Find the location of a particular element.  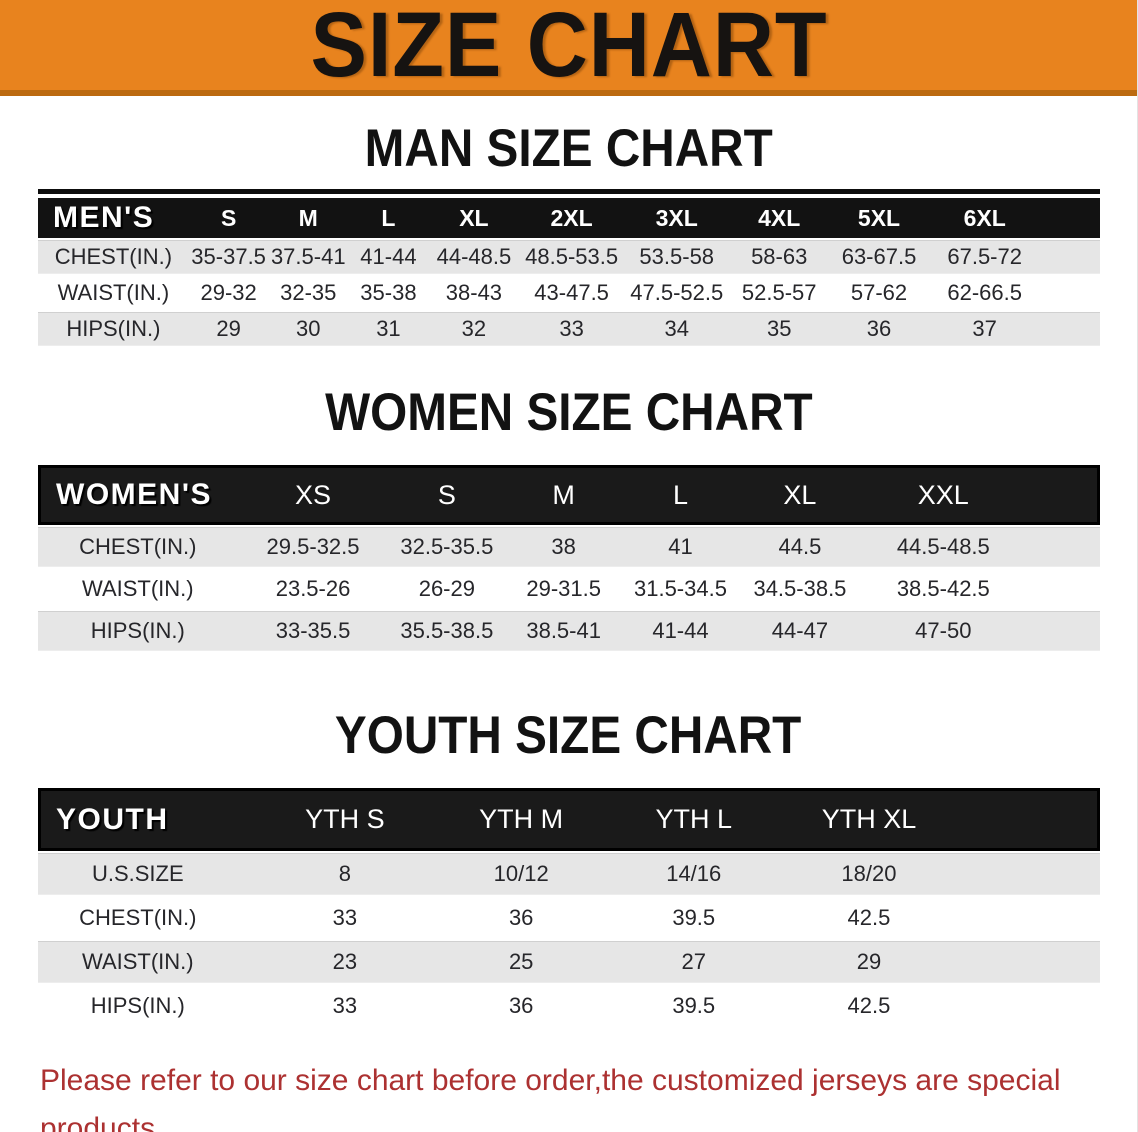

size-value-cell: 53.5-58 is located at coordinates (677, 257).